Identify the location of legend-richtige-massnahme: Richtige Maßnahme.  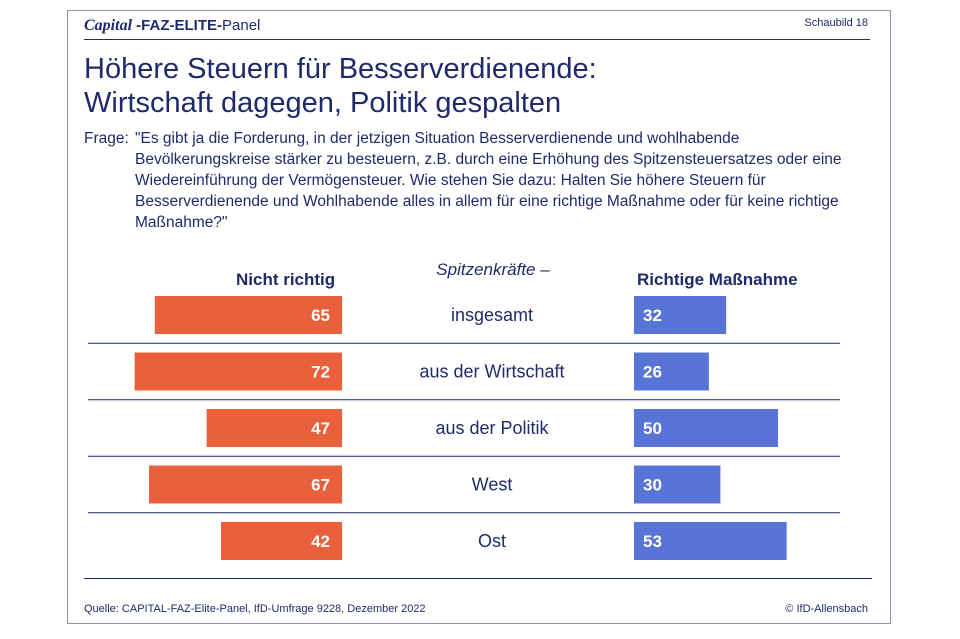
(717, 279).